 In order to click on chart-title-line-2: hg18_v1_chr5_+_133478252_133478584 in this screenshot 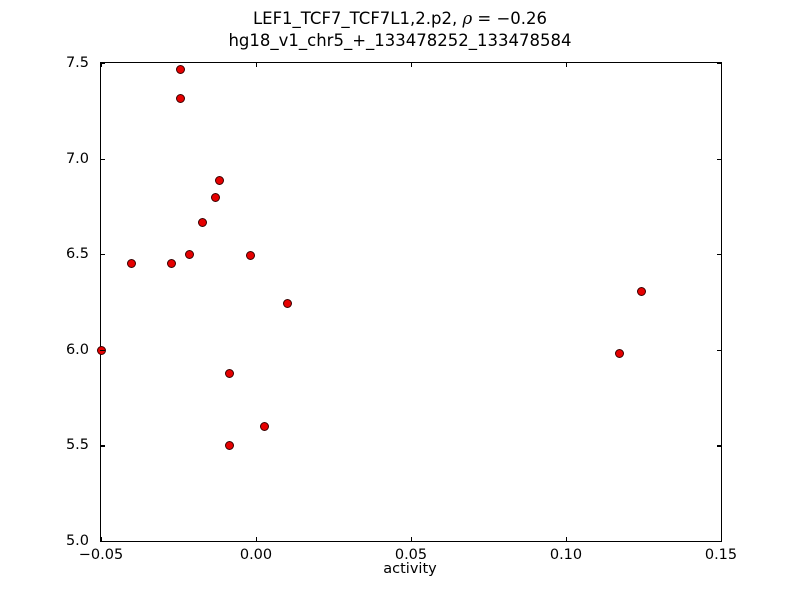, I will do `click(400, 40)`.